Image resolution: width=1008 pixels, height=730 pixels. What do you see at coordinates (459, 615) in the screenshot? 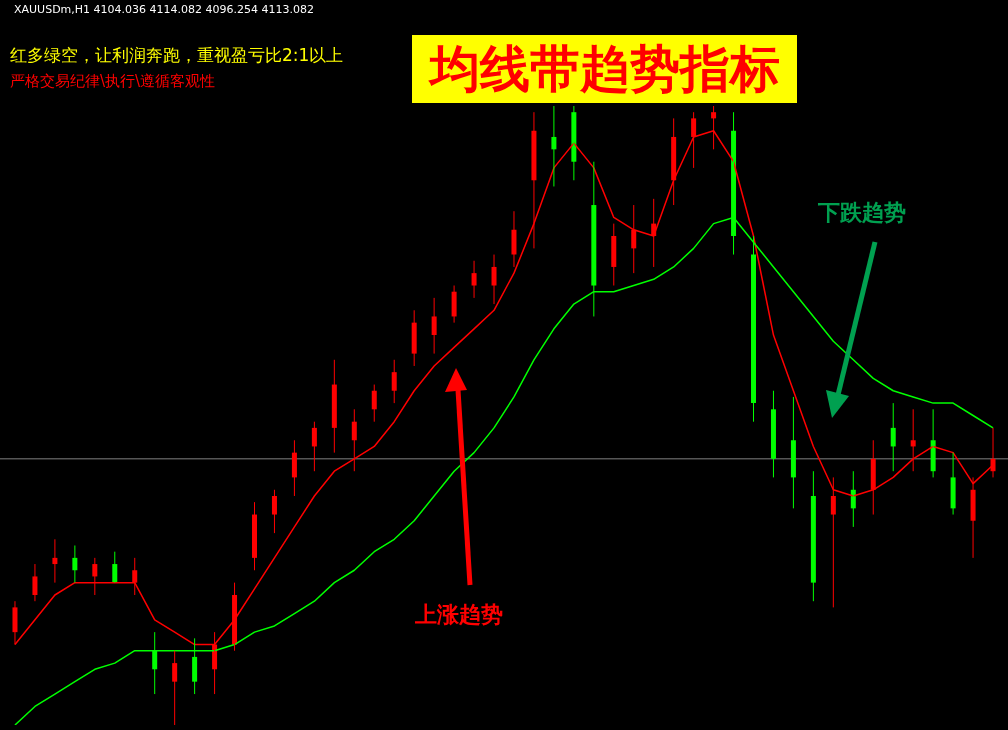
I see `annotation: 上涨趋势` at bounding box center [459, 615].